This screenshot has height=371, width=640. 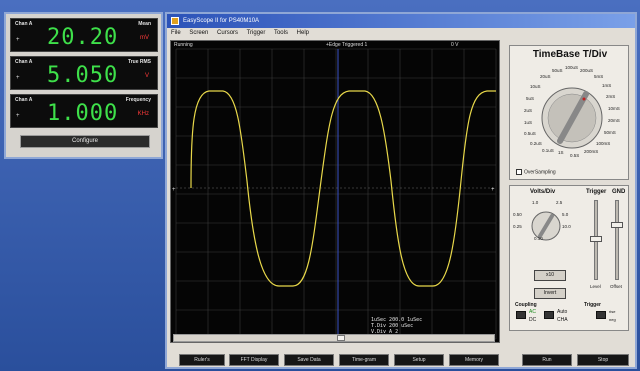 What do you see at coordinates (517, 214) in the screenshot?
I see `volts-scale-label: 0.50` at bounding box center [517, 214].